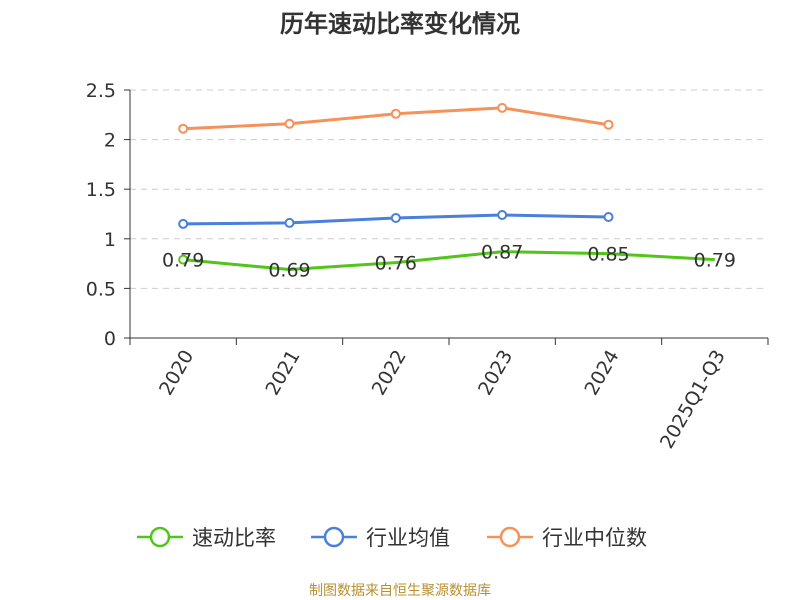 Image resolution: width=800 pixels, height=600 pixels. I want to click on y-tick-label: 0.5, so click(101, 289).